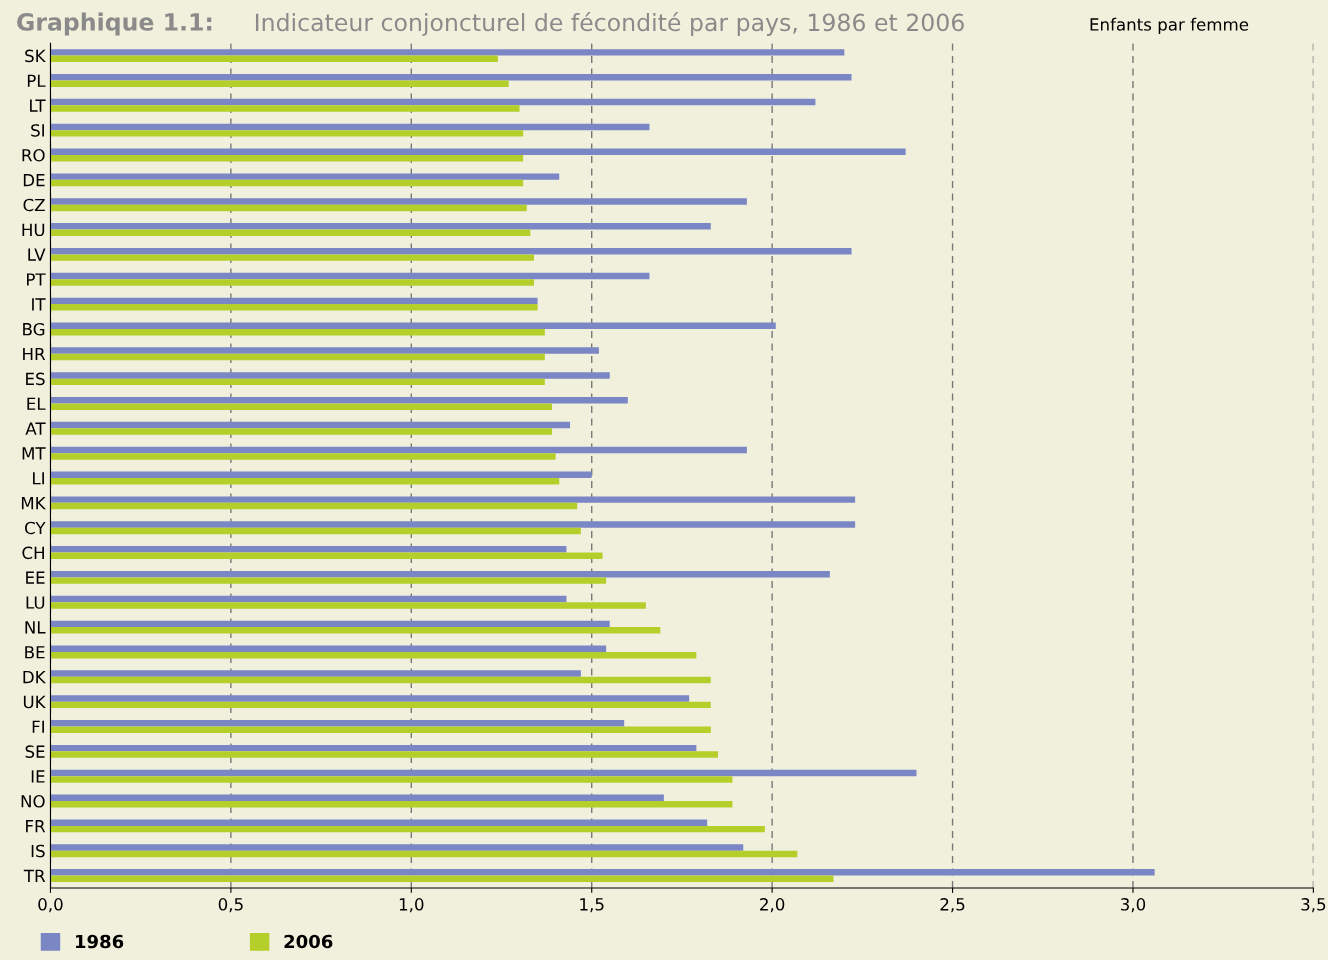 This screenshot has width=1328, height=960. I want to click on y-tick-label: MT, so click(34, 453).